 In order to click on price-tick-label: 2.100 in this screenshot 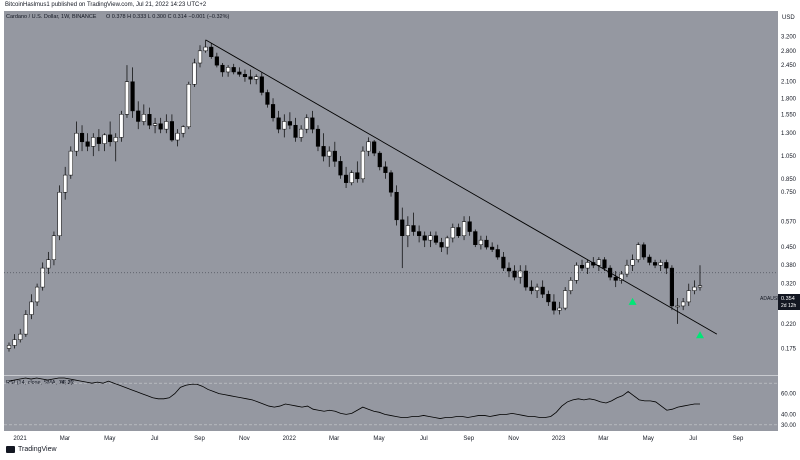, I will do `click(789, 83)`.